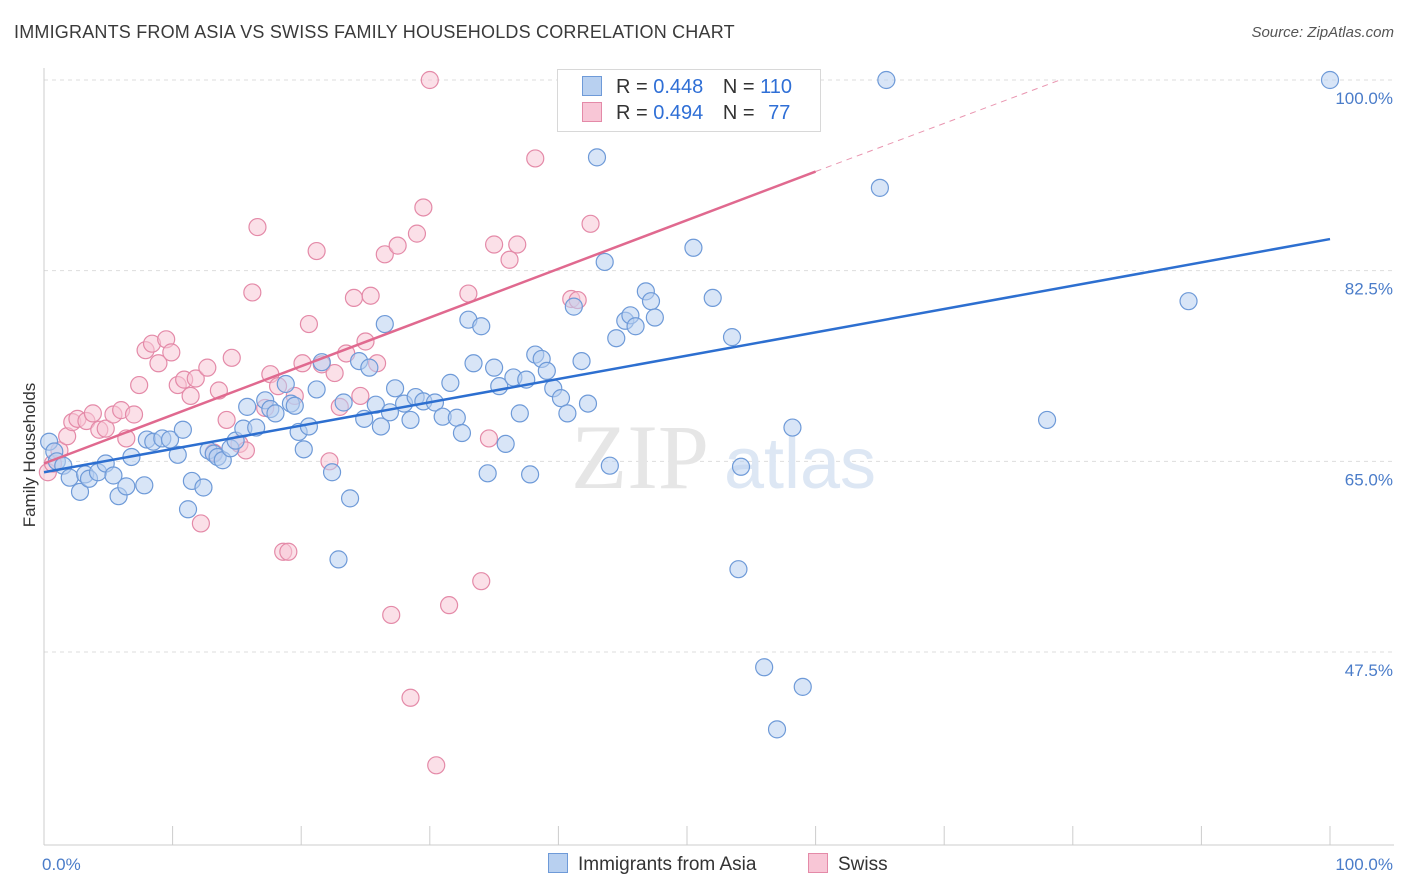 The height and width of the screenshot is (892, 1406). I want to click on legend-row-swiss: R = 0.494 N = 77, so click(686, 114).